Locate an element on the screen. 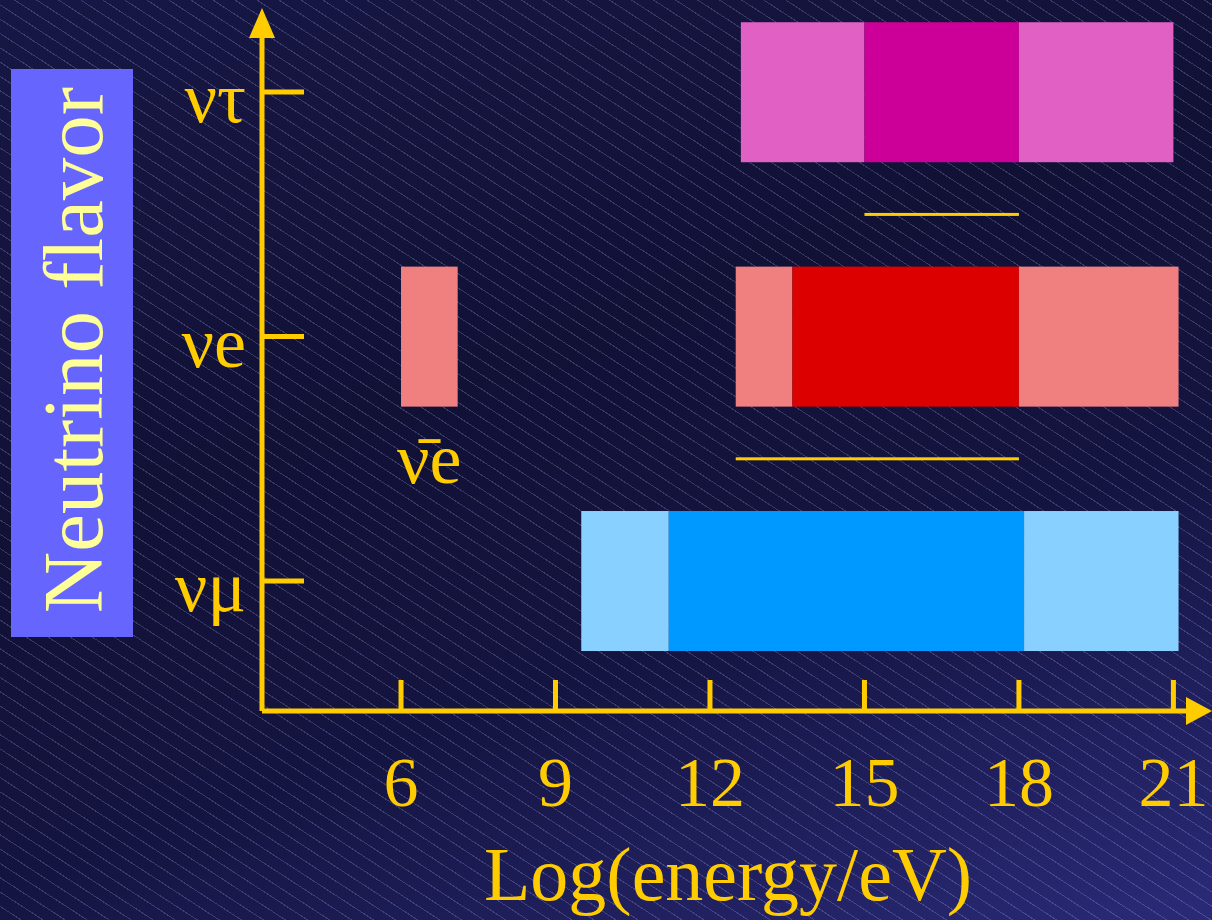 Image resolution: width=1212 pixels, height=920 pixels. x-tick-label: 12 is located at coordinates (709, 782).